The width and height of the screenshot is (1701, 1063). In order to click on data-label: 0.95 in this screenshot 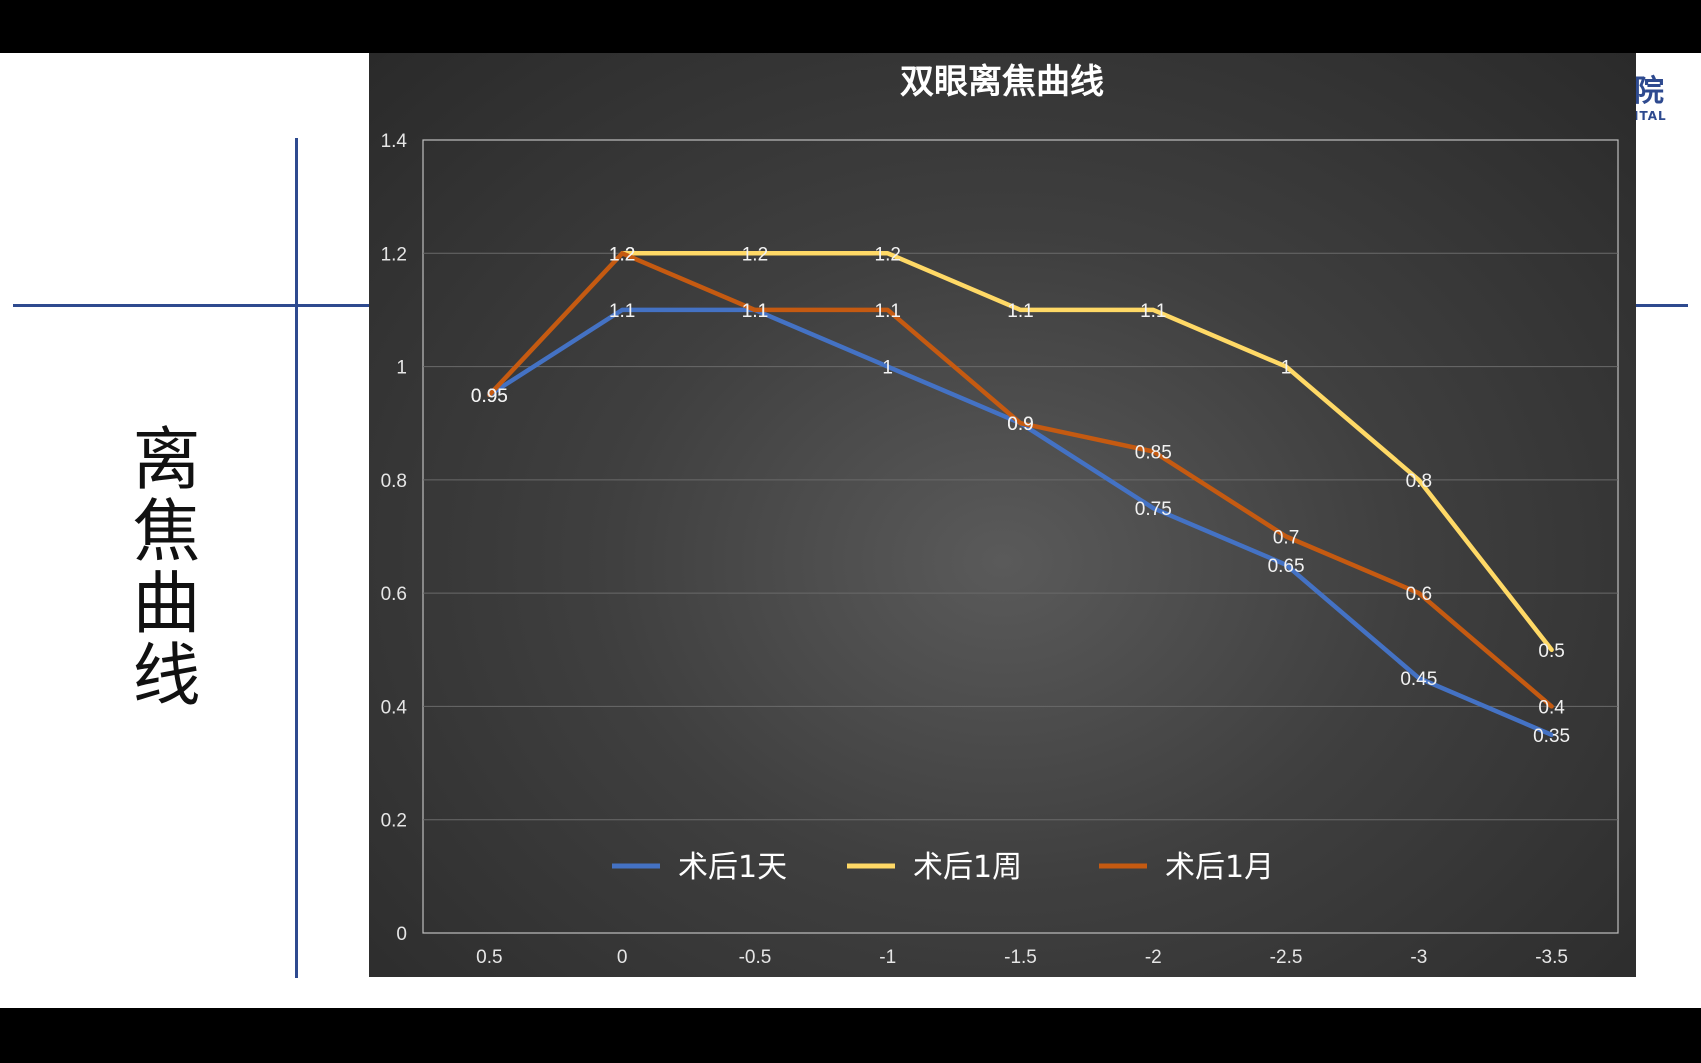, I will do `click(489, 396)`.